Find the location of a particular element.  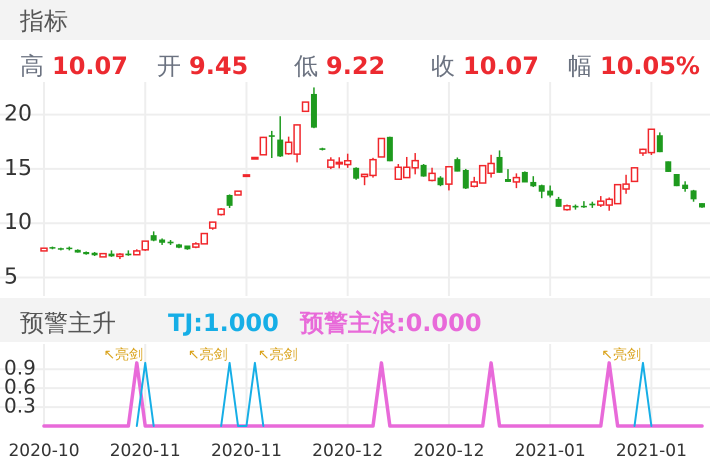

series-label: TJ:1.000 is located at coordinates (223, 323).